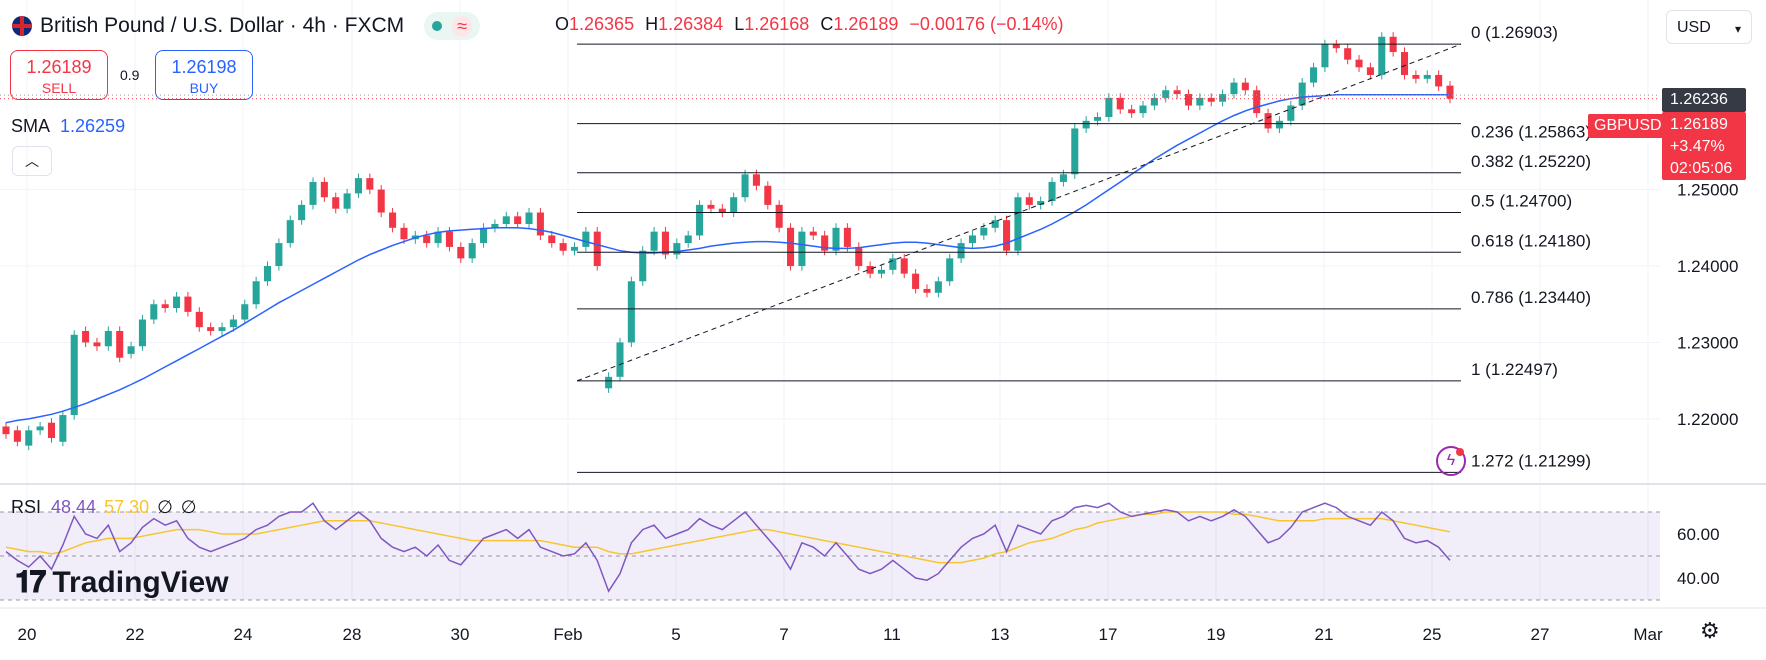  Describe the element at coordinates (437, 26) in the screenshot. I see `market-open-icon` at that location.